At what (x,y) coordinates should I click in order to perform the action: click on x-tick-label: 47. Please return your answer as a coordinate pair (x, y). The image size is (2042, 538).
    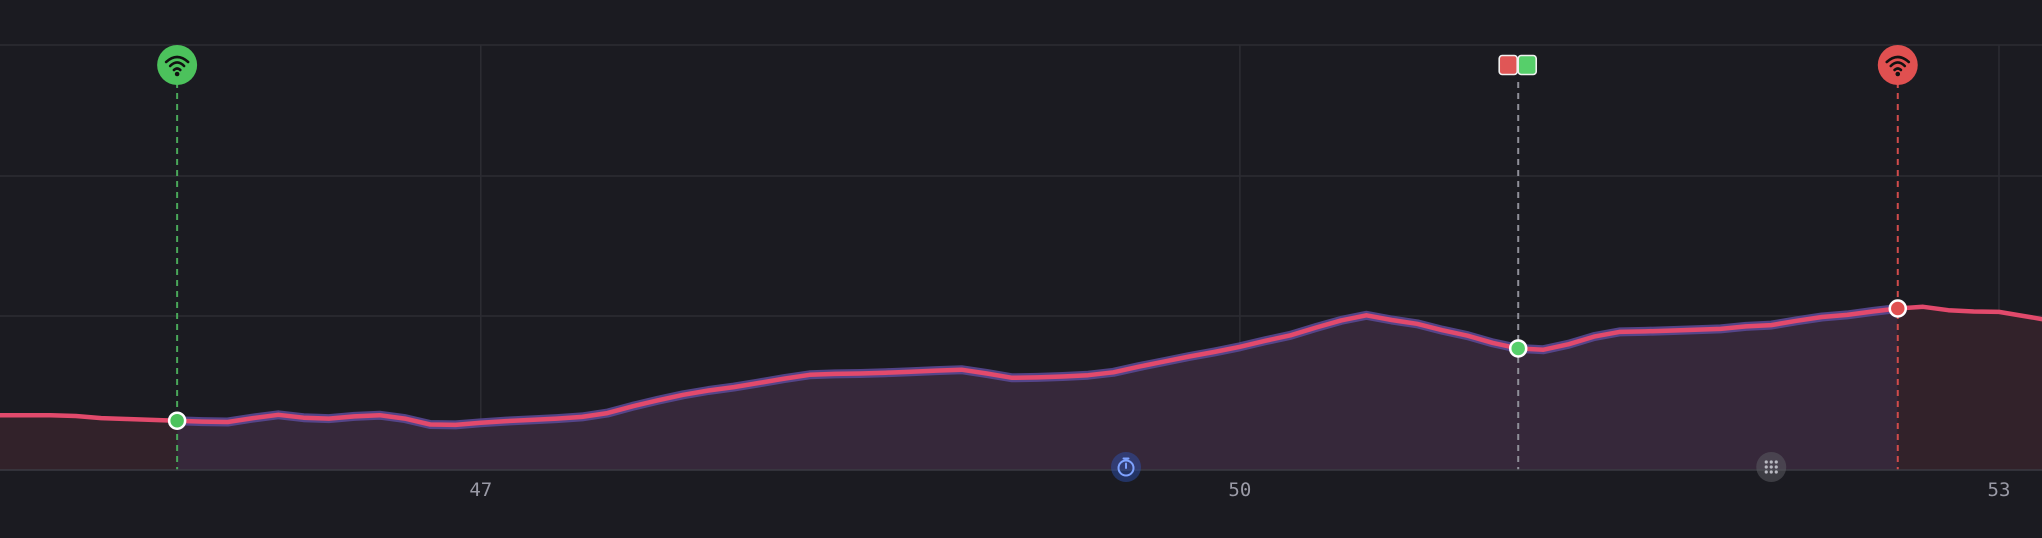
    Looking at the image, I should click on (480, 490).